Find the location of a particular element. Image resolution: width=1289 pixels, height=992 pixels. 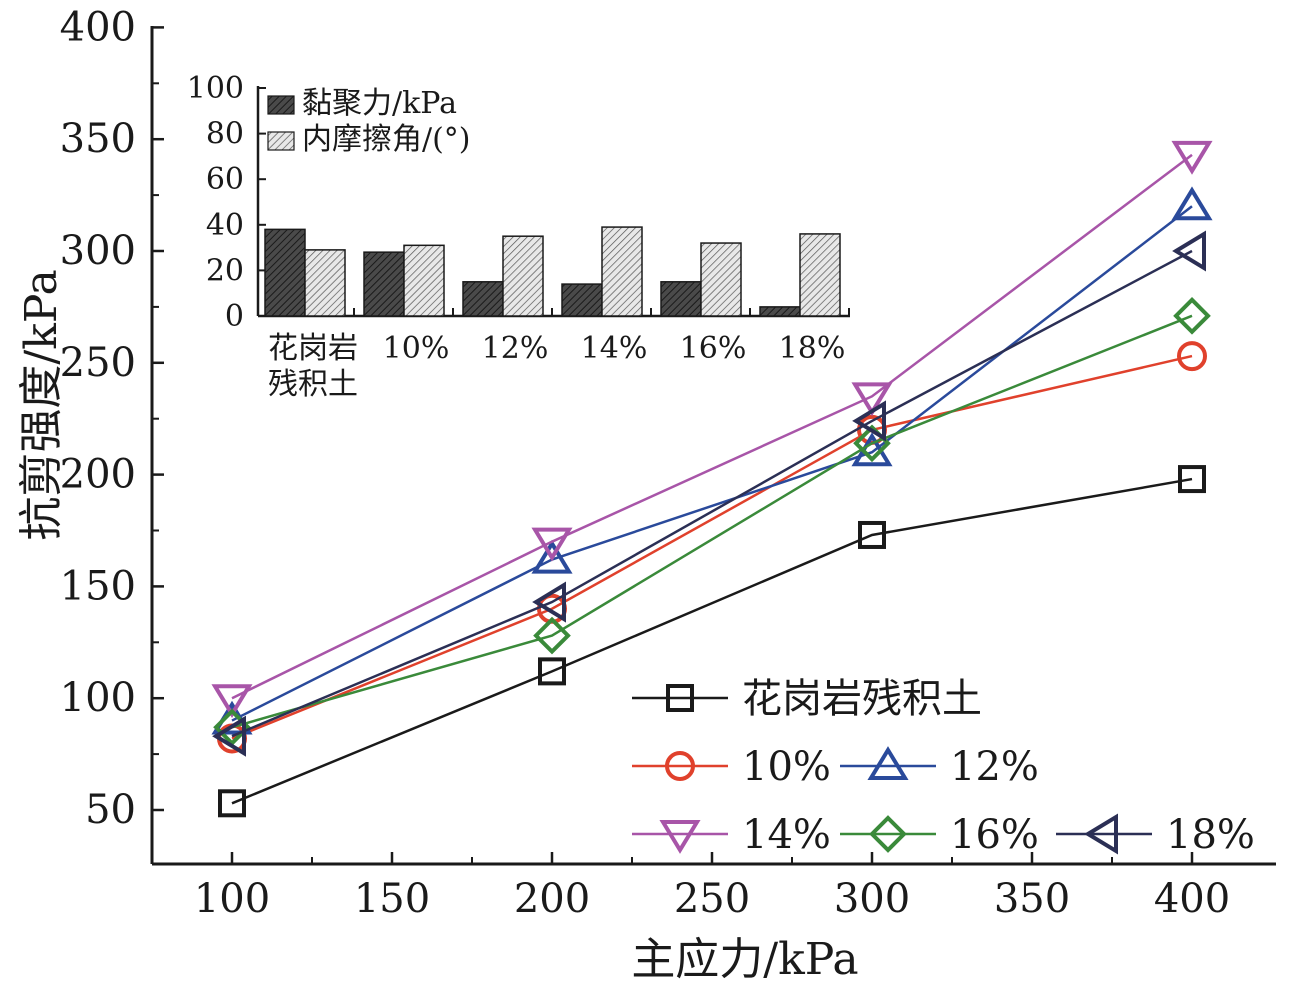

y-tick-label: 50 is located at coordinates (110, 810).